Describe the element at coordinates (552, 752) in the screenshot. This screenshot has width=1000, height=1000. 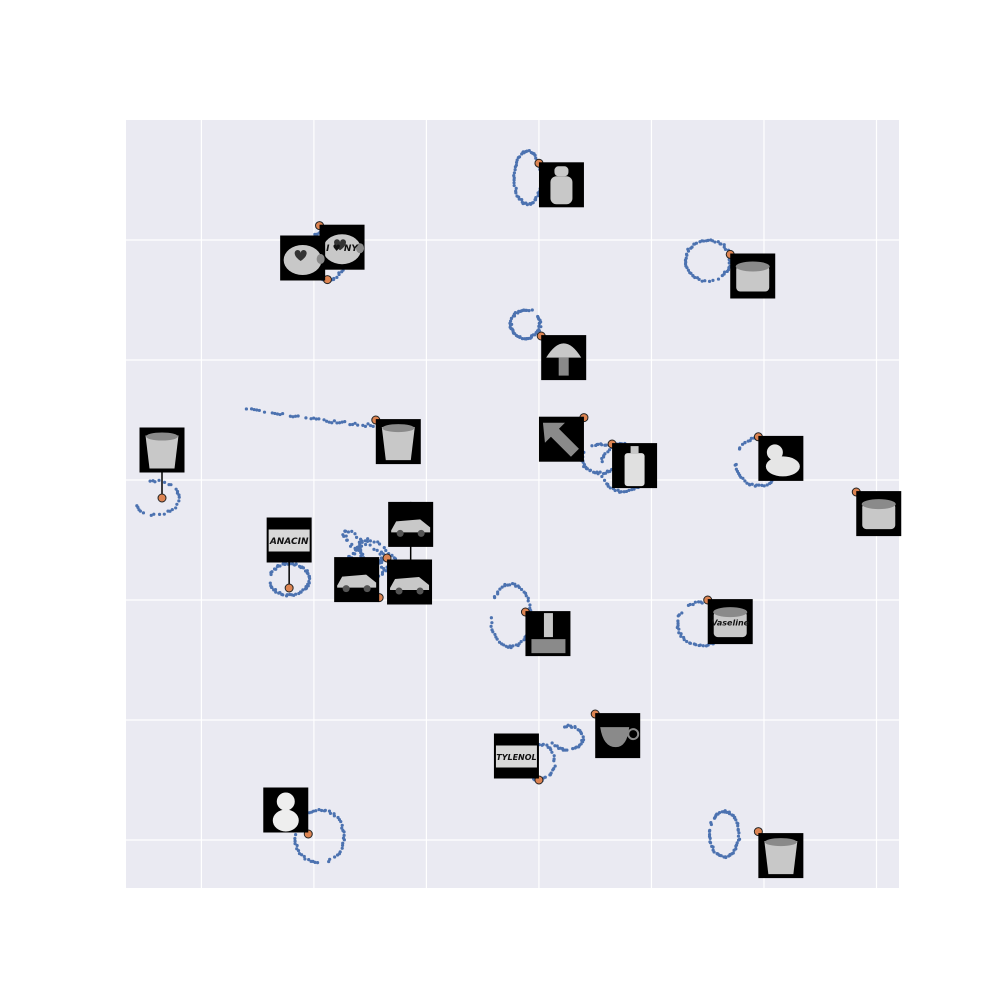
I see `data-point-tylenol-box` at that location.